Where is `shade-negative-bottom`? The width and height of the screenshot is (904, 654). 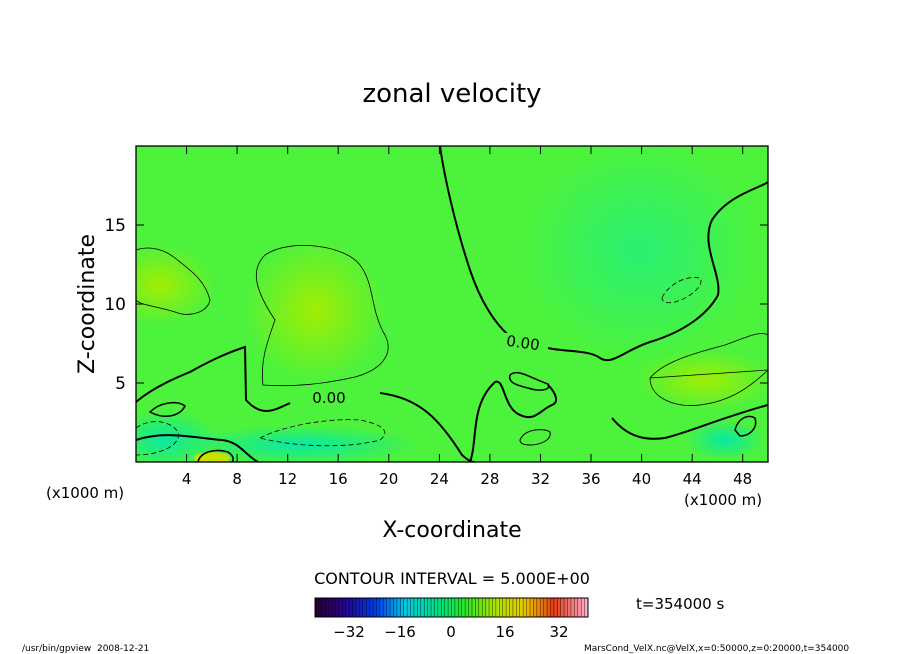
shade-negative-bottom is located at coordinates (300, 443).